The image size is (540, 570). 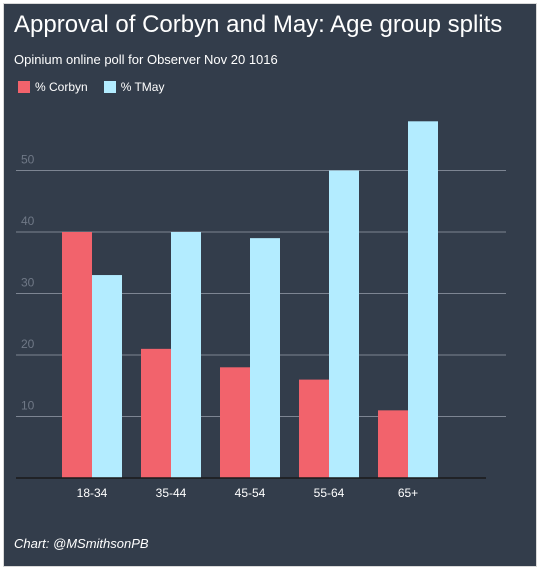 I want to click on legend-swatch-corbyn, so click(x=24, y=87).